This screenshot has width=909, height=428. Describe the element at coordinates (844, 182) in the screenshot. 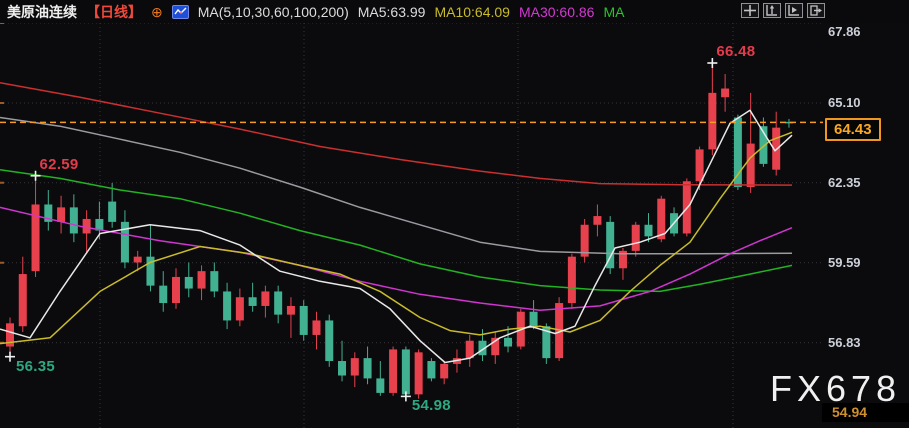

I see `axis-tick-label: 62.35` at that location.